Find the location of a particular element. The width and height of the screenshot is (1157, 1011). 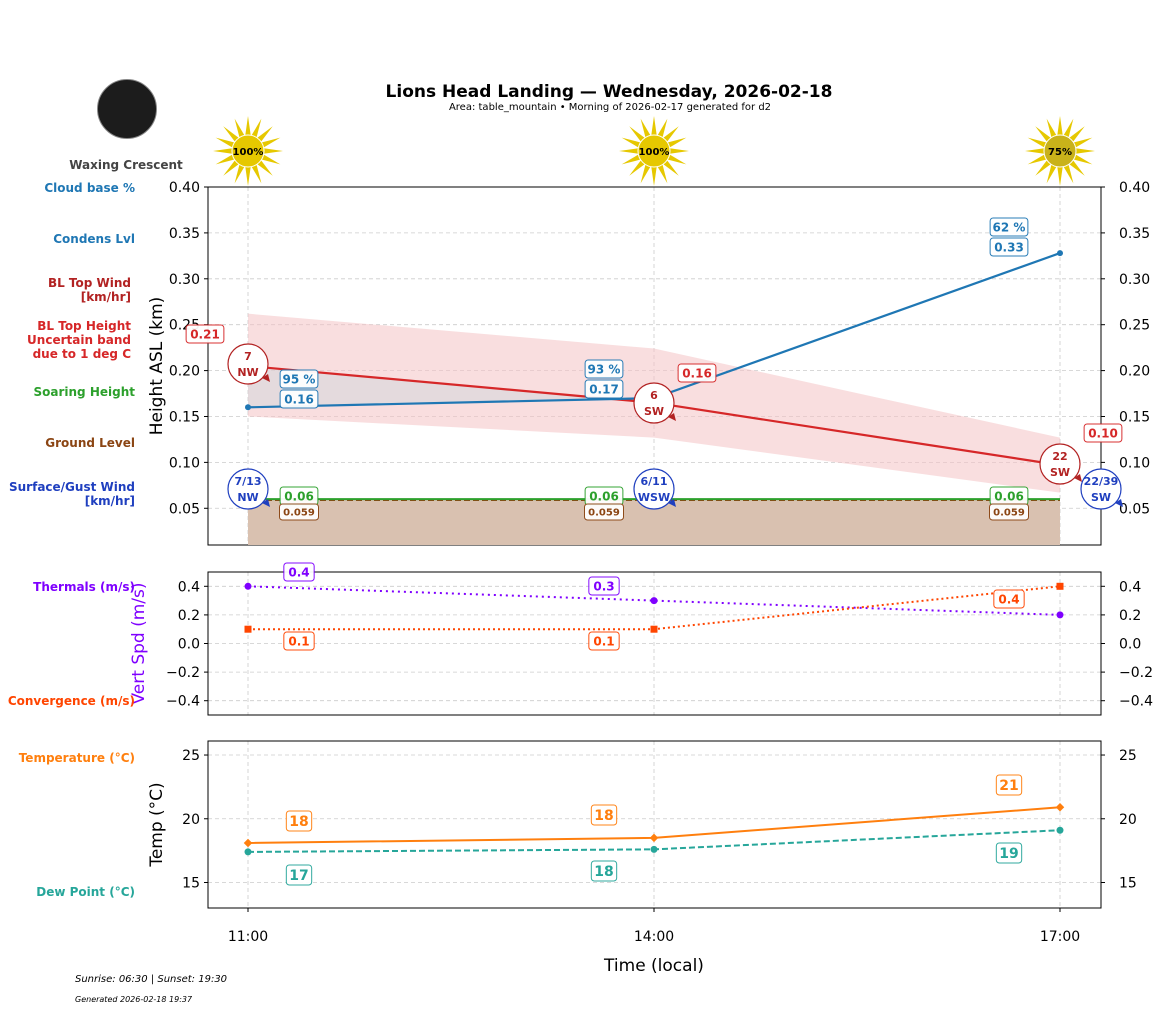

condens-label: 0.33 is located at coordinates (1009, 247).